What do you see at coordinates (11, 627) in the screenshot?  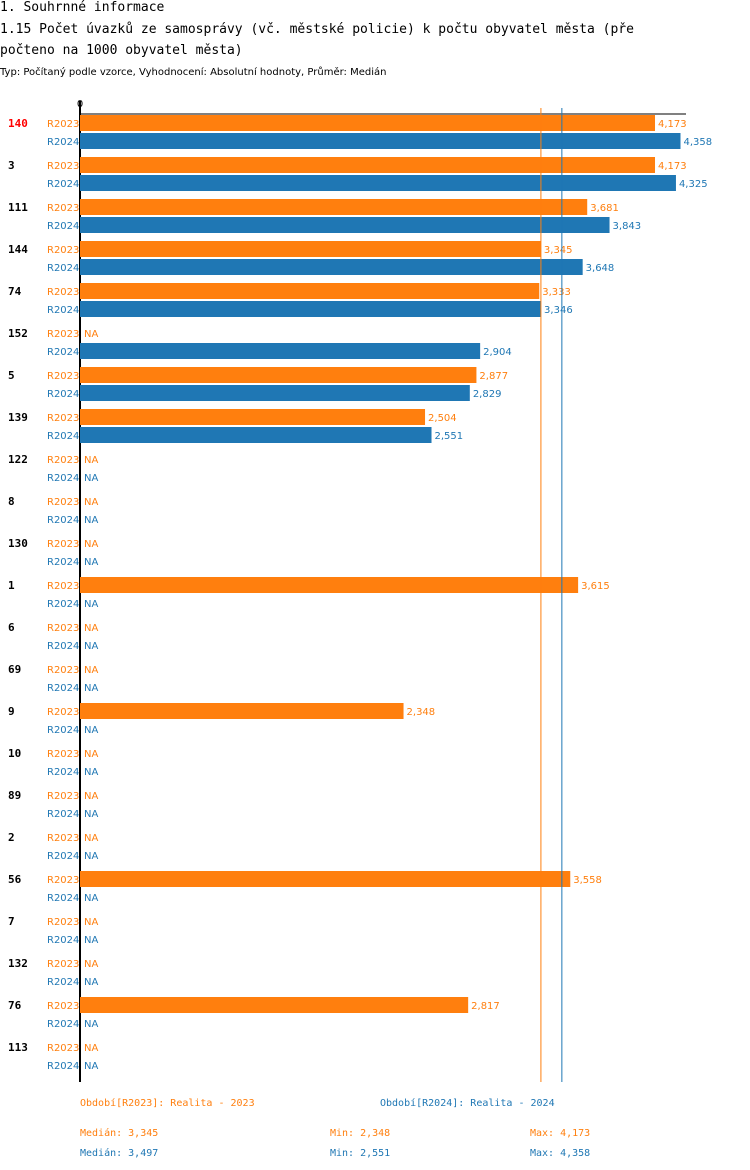 I see `category-label: 6` at bounding box center [11, 627].